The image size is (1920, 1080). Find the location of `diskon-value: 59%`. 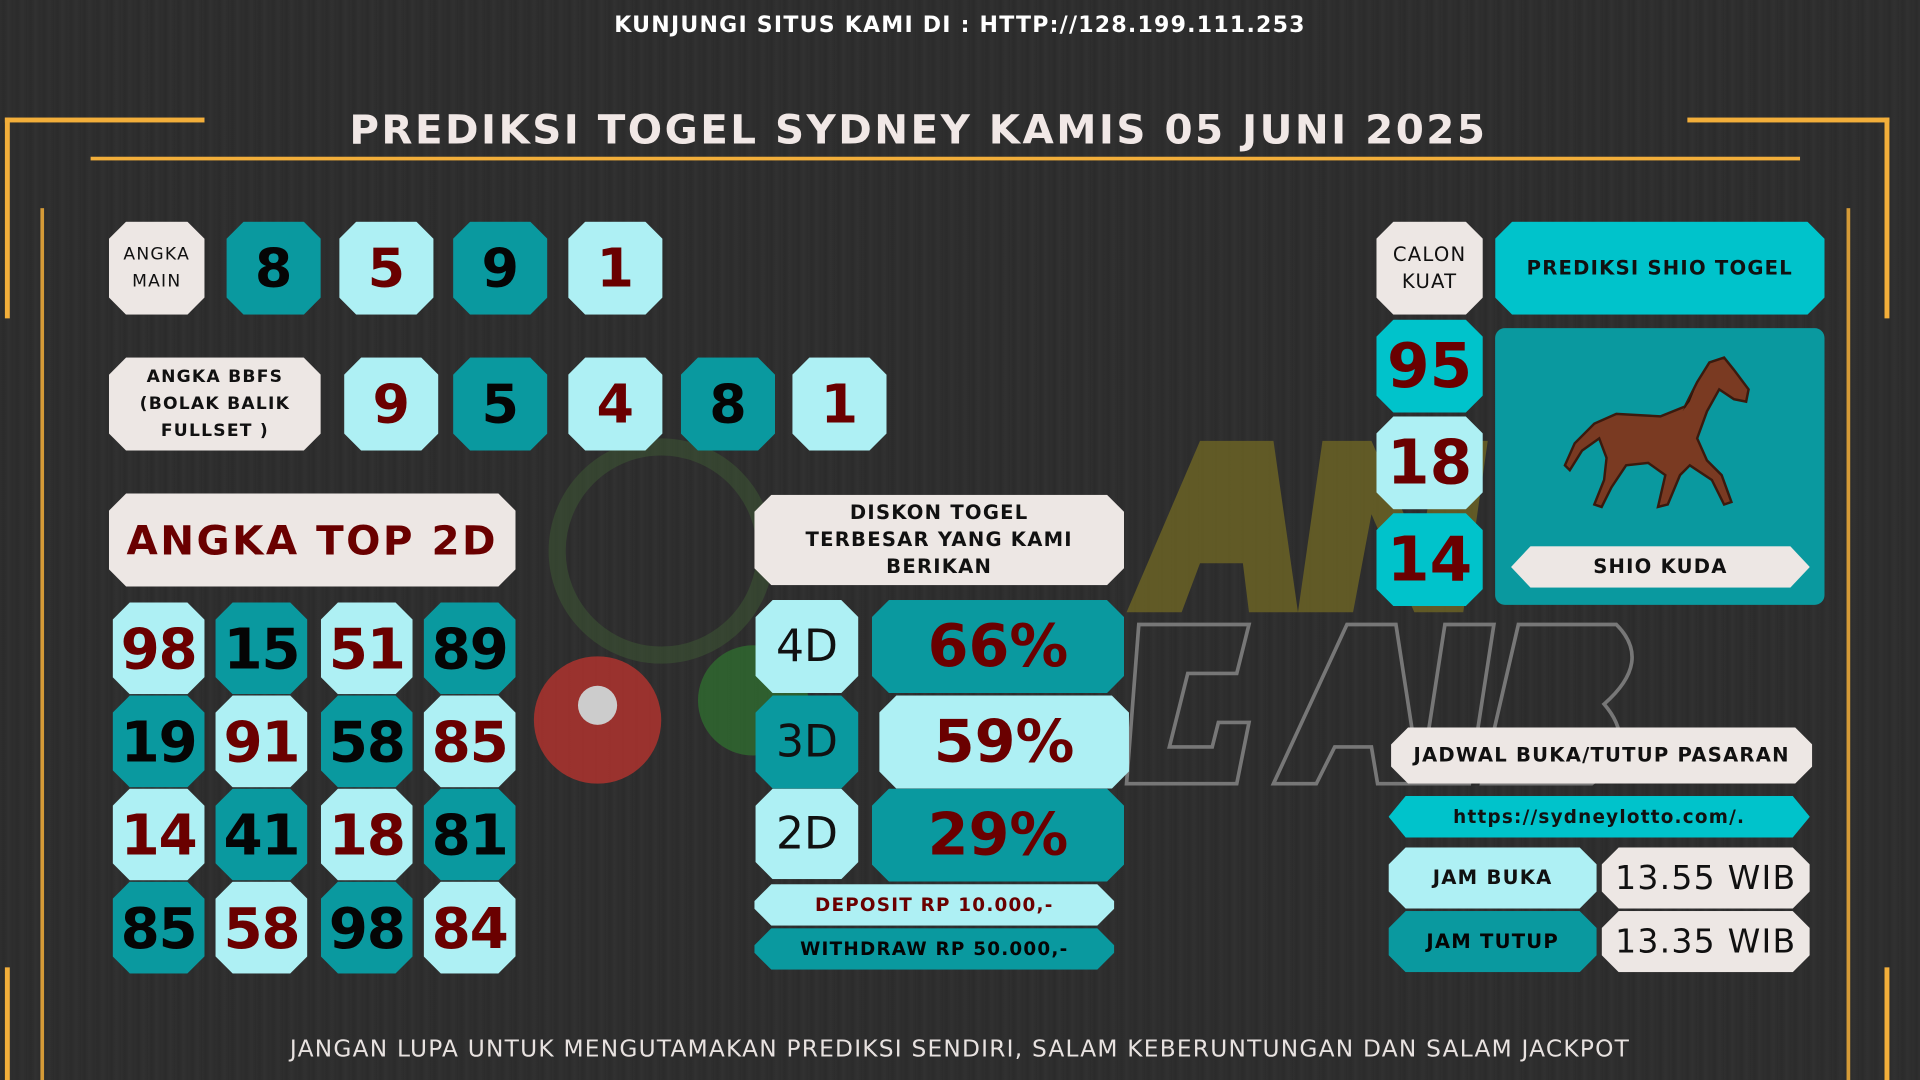

diskon-value: 59% is located at coordinates (1004, 742).